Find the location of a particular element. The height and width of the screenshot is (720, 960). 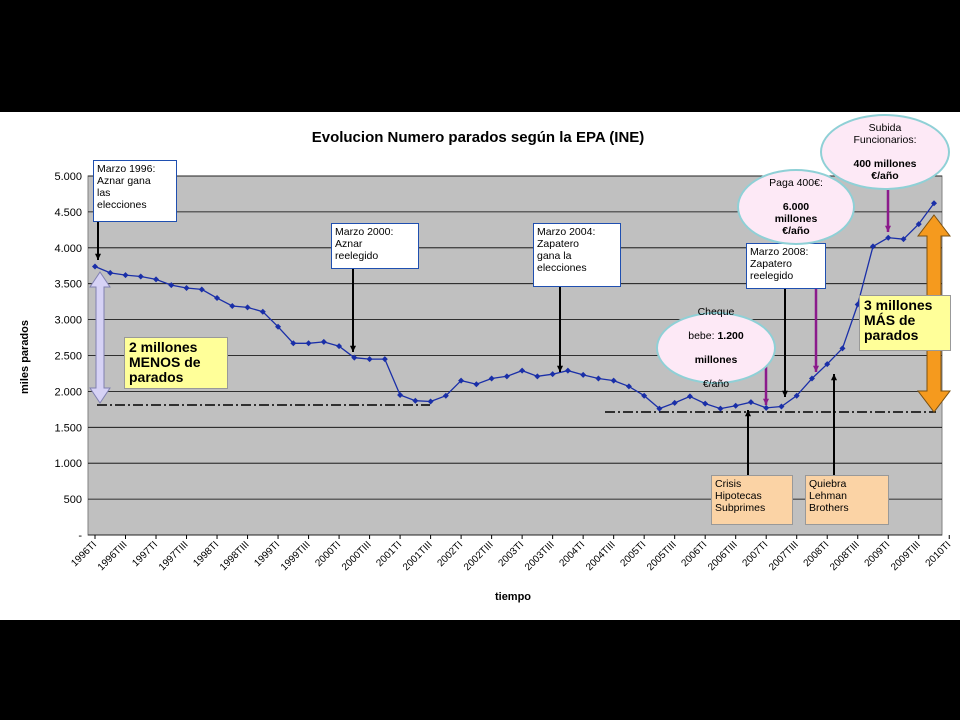

x-tick-label: 2008TIII is located at coordinates (845, 556).